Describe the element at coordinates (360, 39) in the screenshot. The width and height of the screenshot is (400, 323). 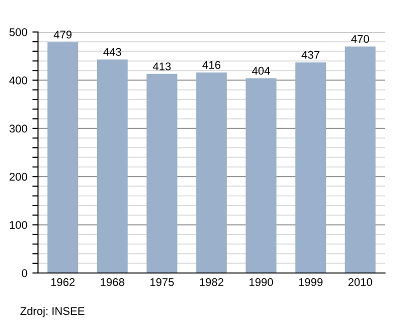
I see `data-label: 470` at that location.